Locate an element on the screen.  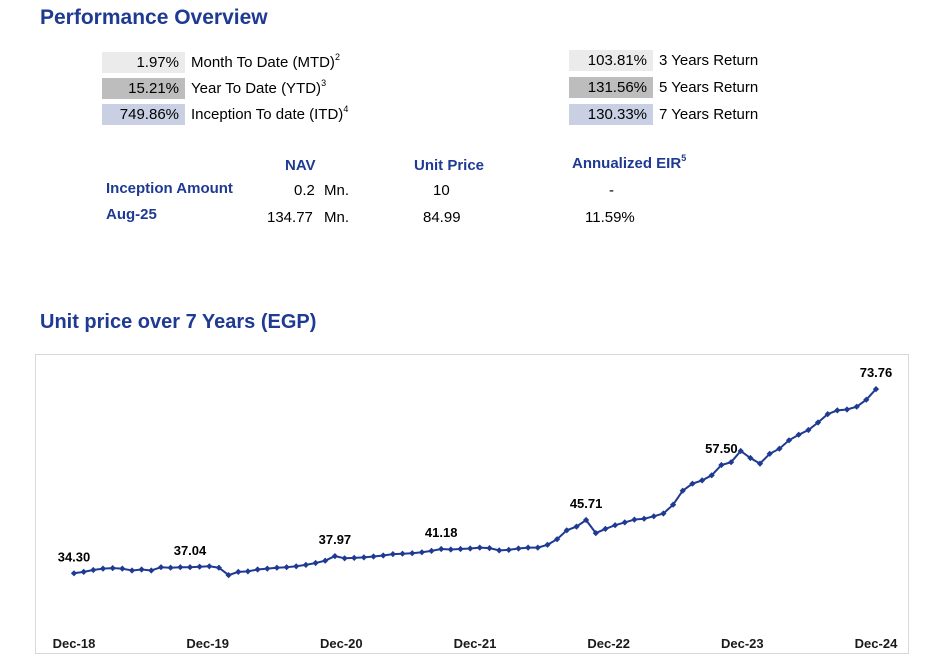
data-label: 57.50 is located at coordinates (721, 448).